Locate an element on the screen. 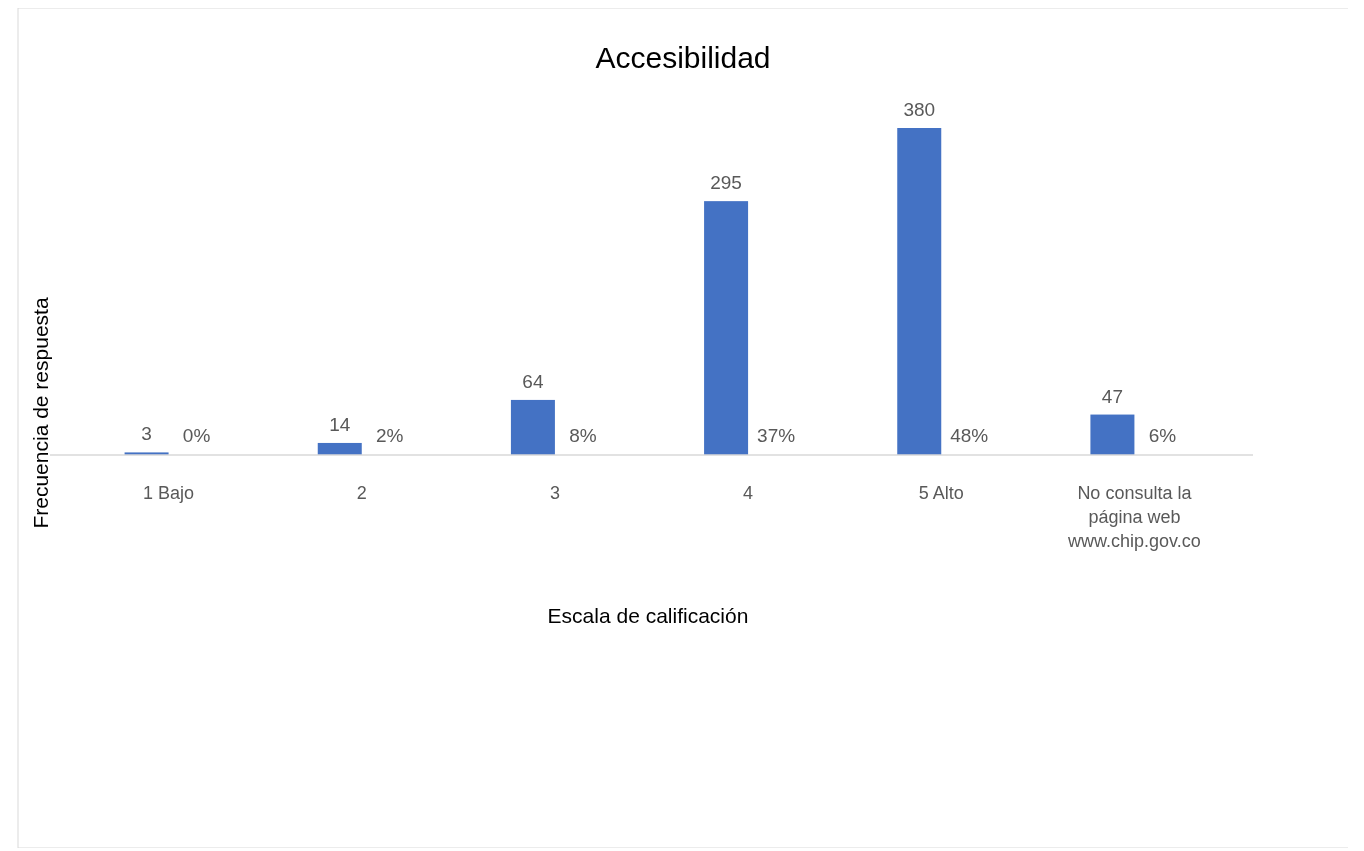  y-axis-title: Frecuencia de respuesta is located at coordinates (40, 413).